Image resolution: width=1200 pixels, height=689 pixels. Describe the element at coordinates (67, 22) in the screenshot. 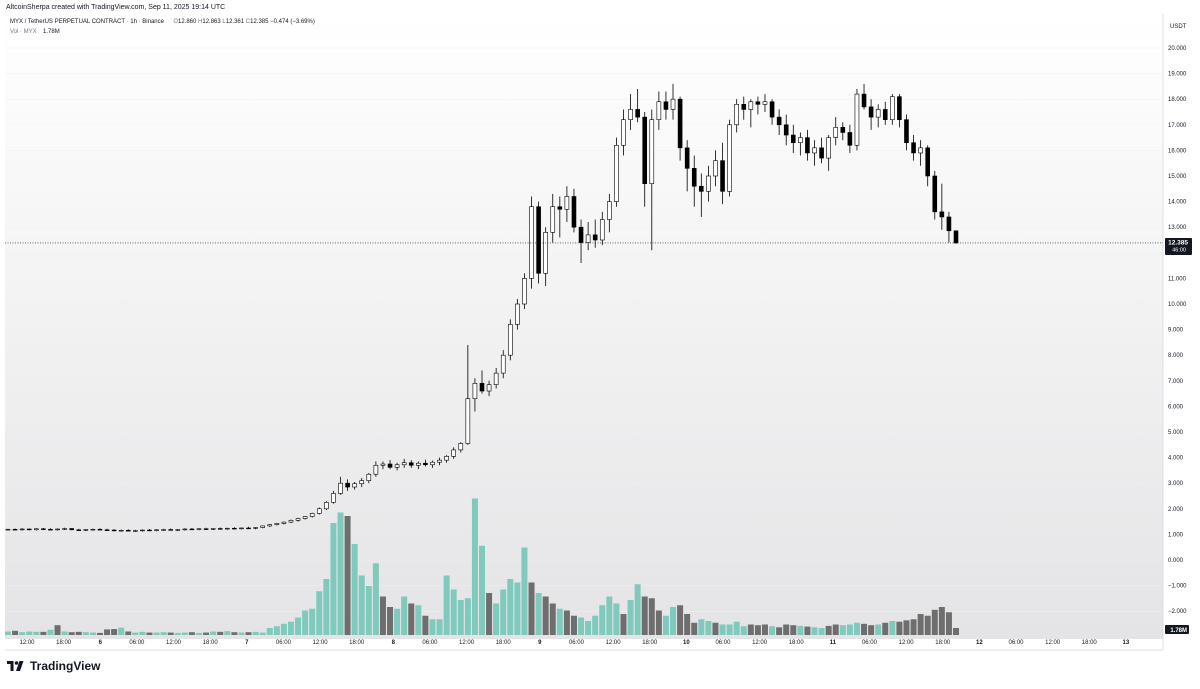

I see `symbol-name: MYX / TetherUS PERPETUAL CONTRACT` at that location.